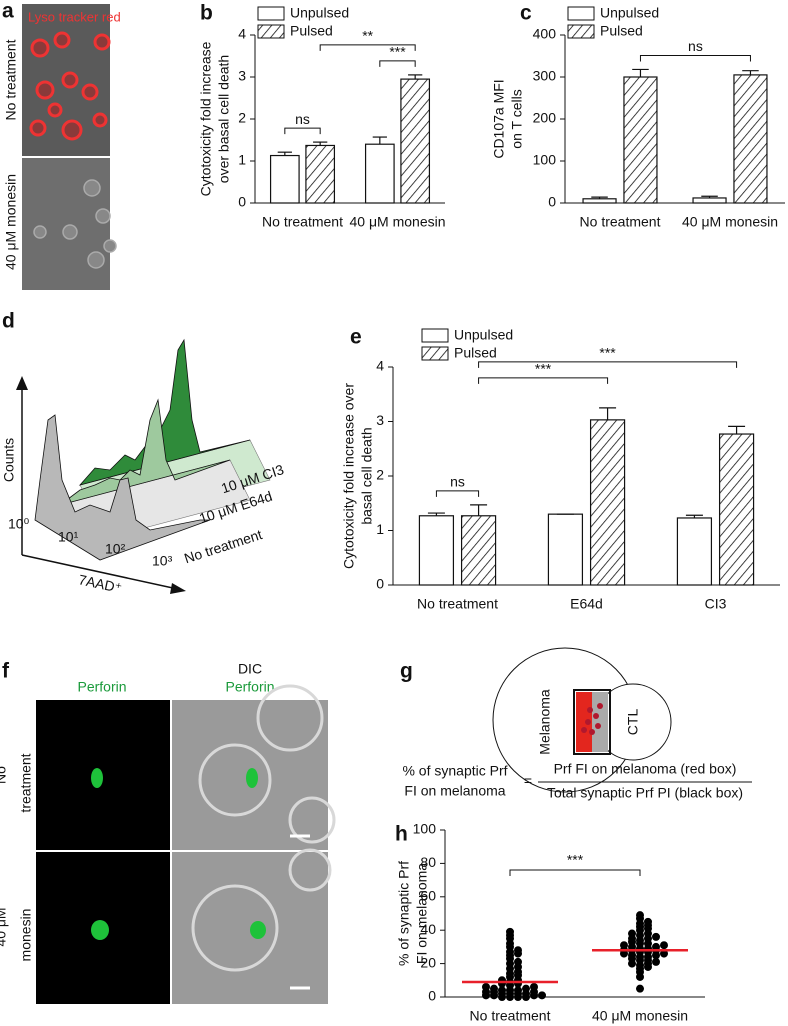  Describe the element at coordinates (250, 669) in the screenshot. I see `column-label: DIC` at that location.